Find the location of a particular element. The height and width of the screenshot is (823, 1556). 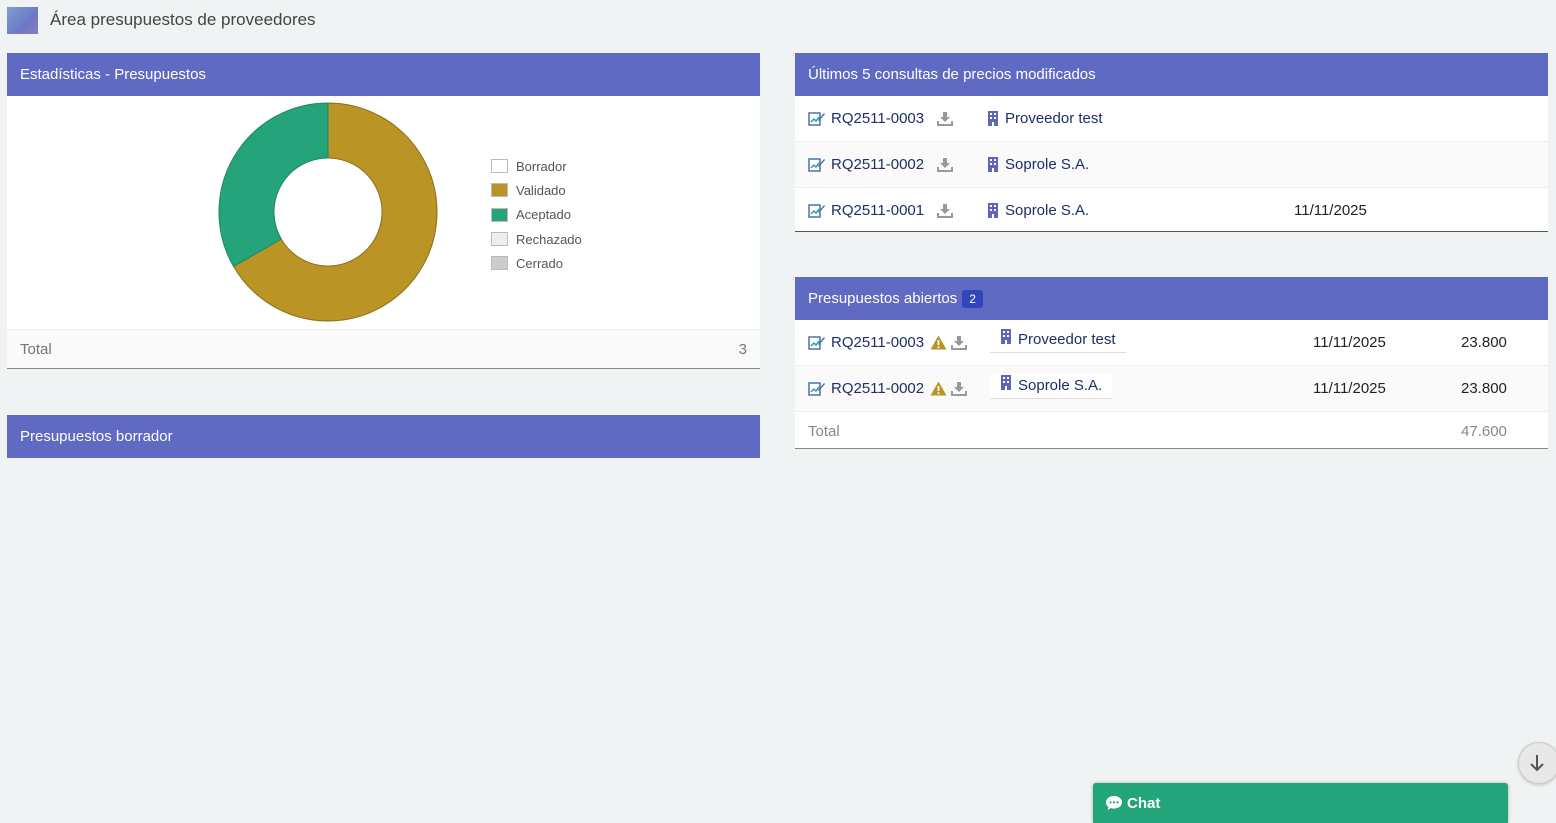

legend-label: Validado is located at coordinates (541, 190).